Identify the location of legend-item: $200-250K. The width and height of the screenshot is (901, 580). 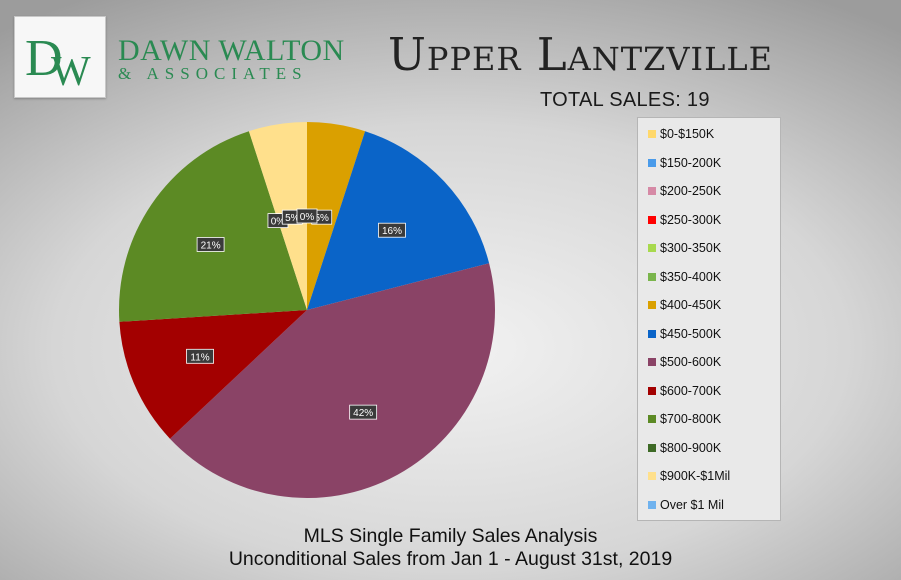
(684, 191).